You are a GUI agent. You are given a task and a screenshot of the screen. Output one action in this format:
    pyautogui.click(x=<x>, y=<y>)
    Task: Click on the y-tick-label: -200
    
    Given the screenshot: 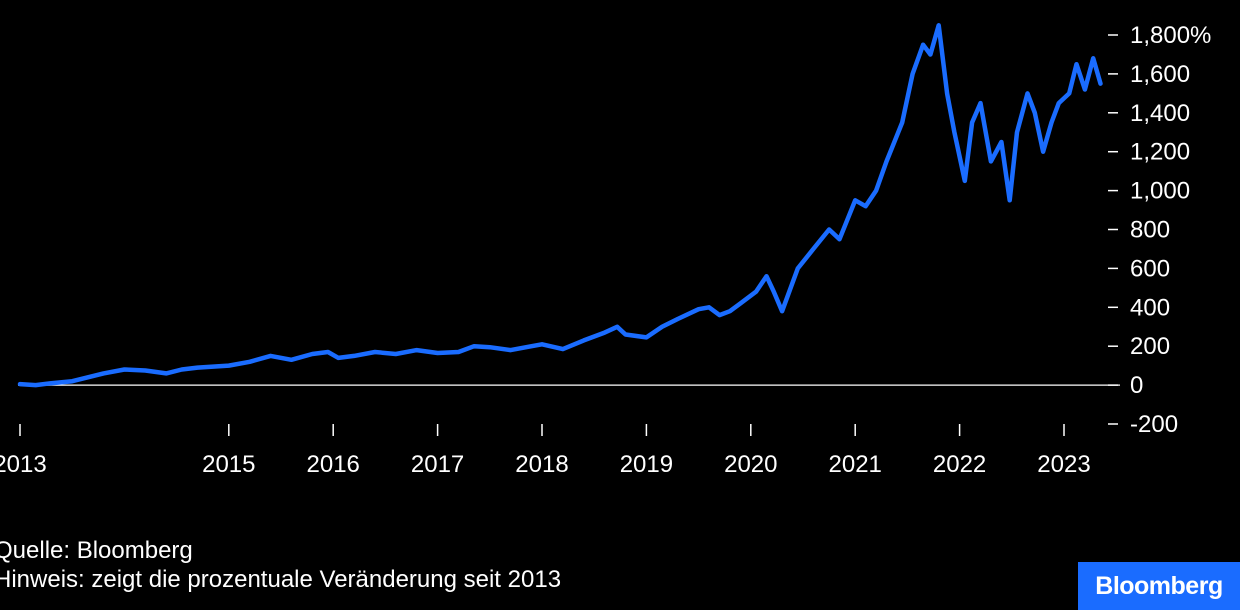 What is the action you would take?
    pyautogui.click(x=1154, y=424)
    